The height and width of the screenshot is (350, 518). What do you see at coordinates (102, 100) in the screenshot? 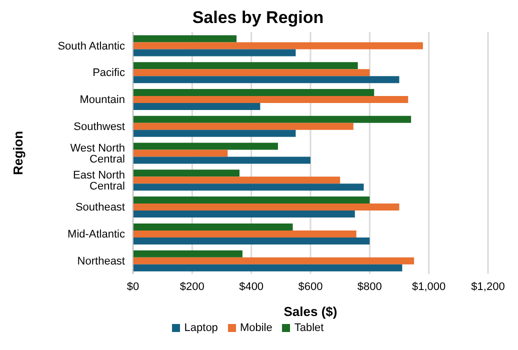
I see `y-tick-label: Mountain` at bounding box center [102, 100].